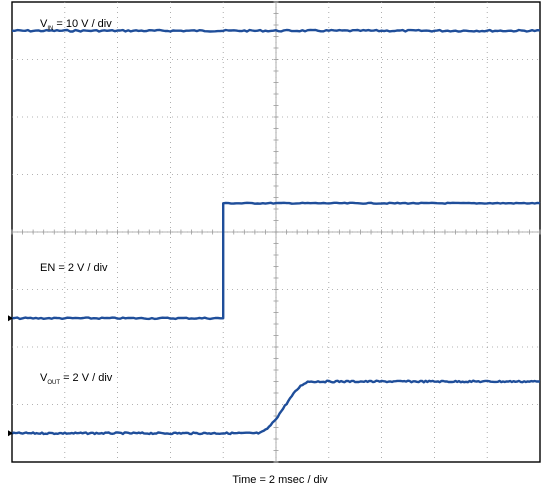 Image resolution: width=542 pixels, height=487 pixels. What do you see at coordinates (280, 480) in the screenshot?
I see `x-axis-label: Time = 2 msec / div` at bounding box center [280, 480].